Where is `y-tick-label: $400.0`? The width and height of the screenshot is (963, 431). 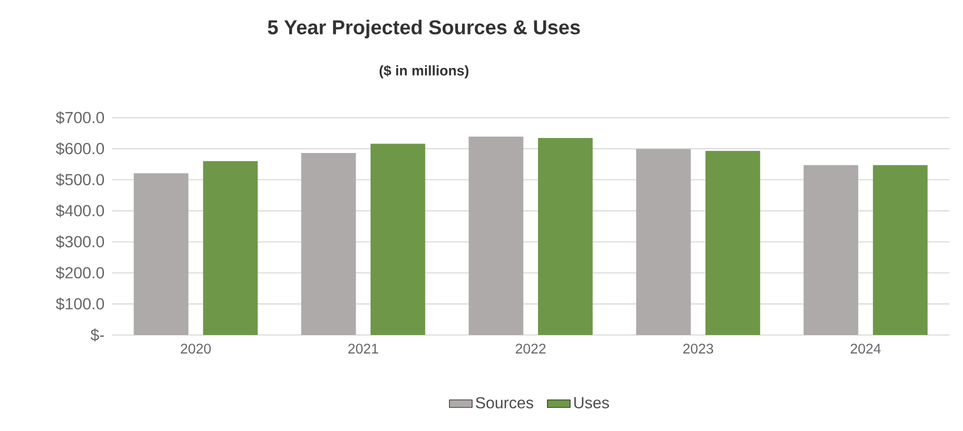
y-tick-label: $400.0 is located at coordinates (80, 211).